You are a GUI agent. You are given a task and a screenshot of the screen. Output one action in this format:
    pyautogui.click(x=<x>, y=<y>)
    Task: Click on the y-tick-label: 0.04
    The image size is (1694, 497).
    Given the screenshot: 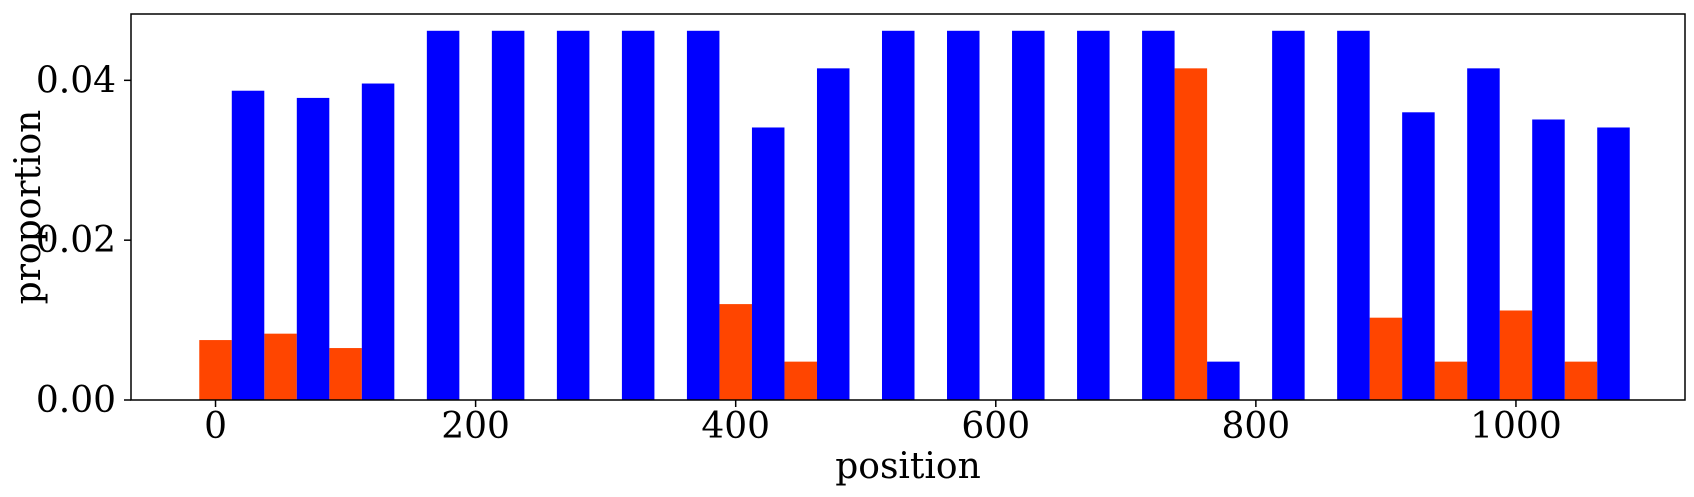 What is the action you would take?
    pyautogui.click(x=76, y=80)
    